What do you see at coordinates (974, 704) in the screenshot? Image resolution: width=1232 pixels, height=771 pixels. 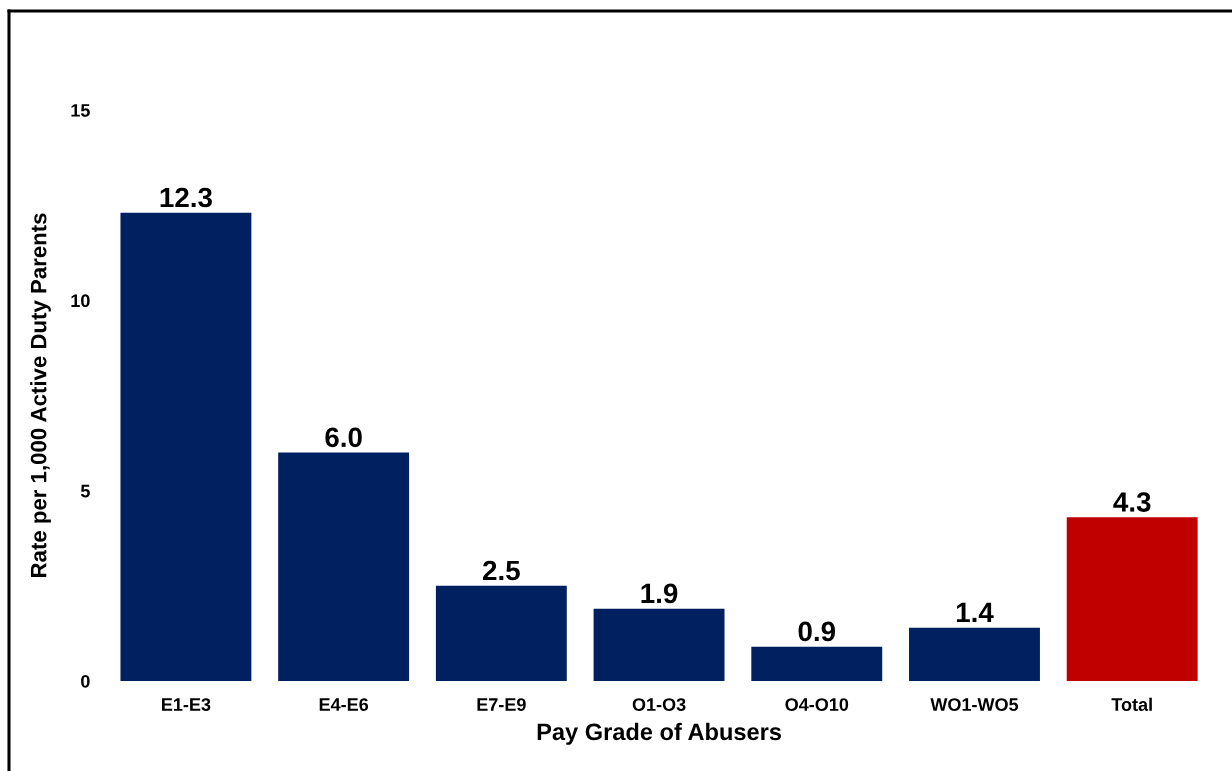 I see `x-tick-label: WO1-WO5` at bounding box center [974, 704].